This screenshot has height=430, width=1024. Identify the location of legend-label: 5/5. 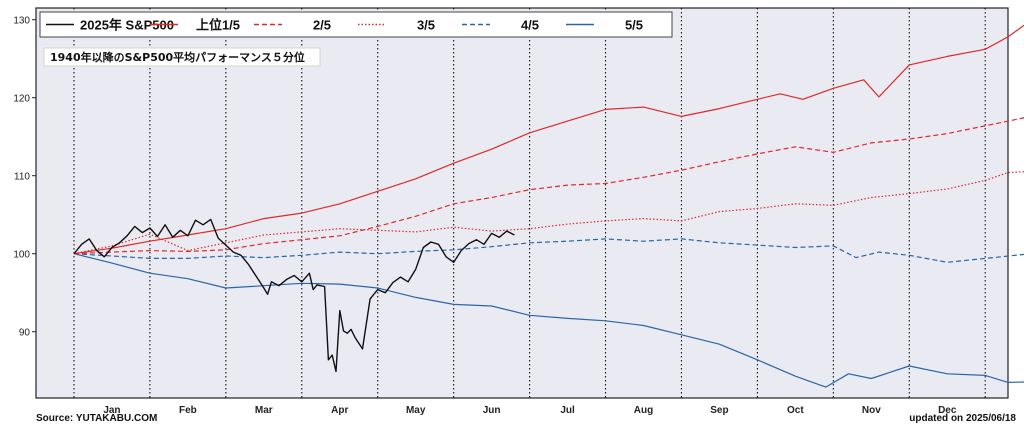
(634, 25).